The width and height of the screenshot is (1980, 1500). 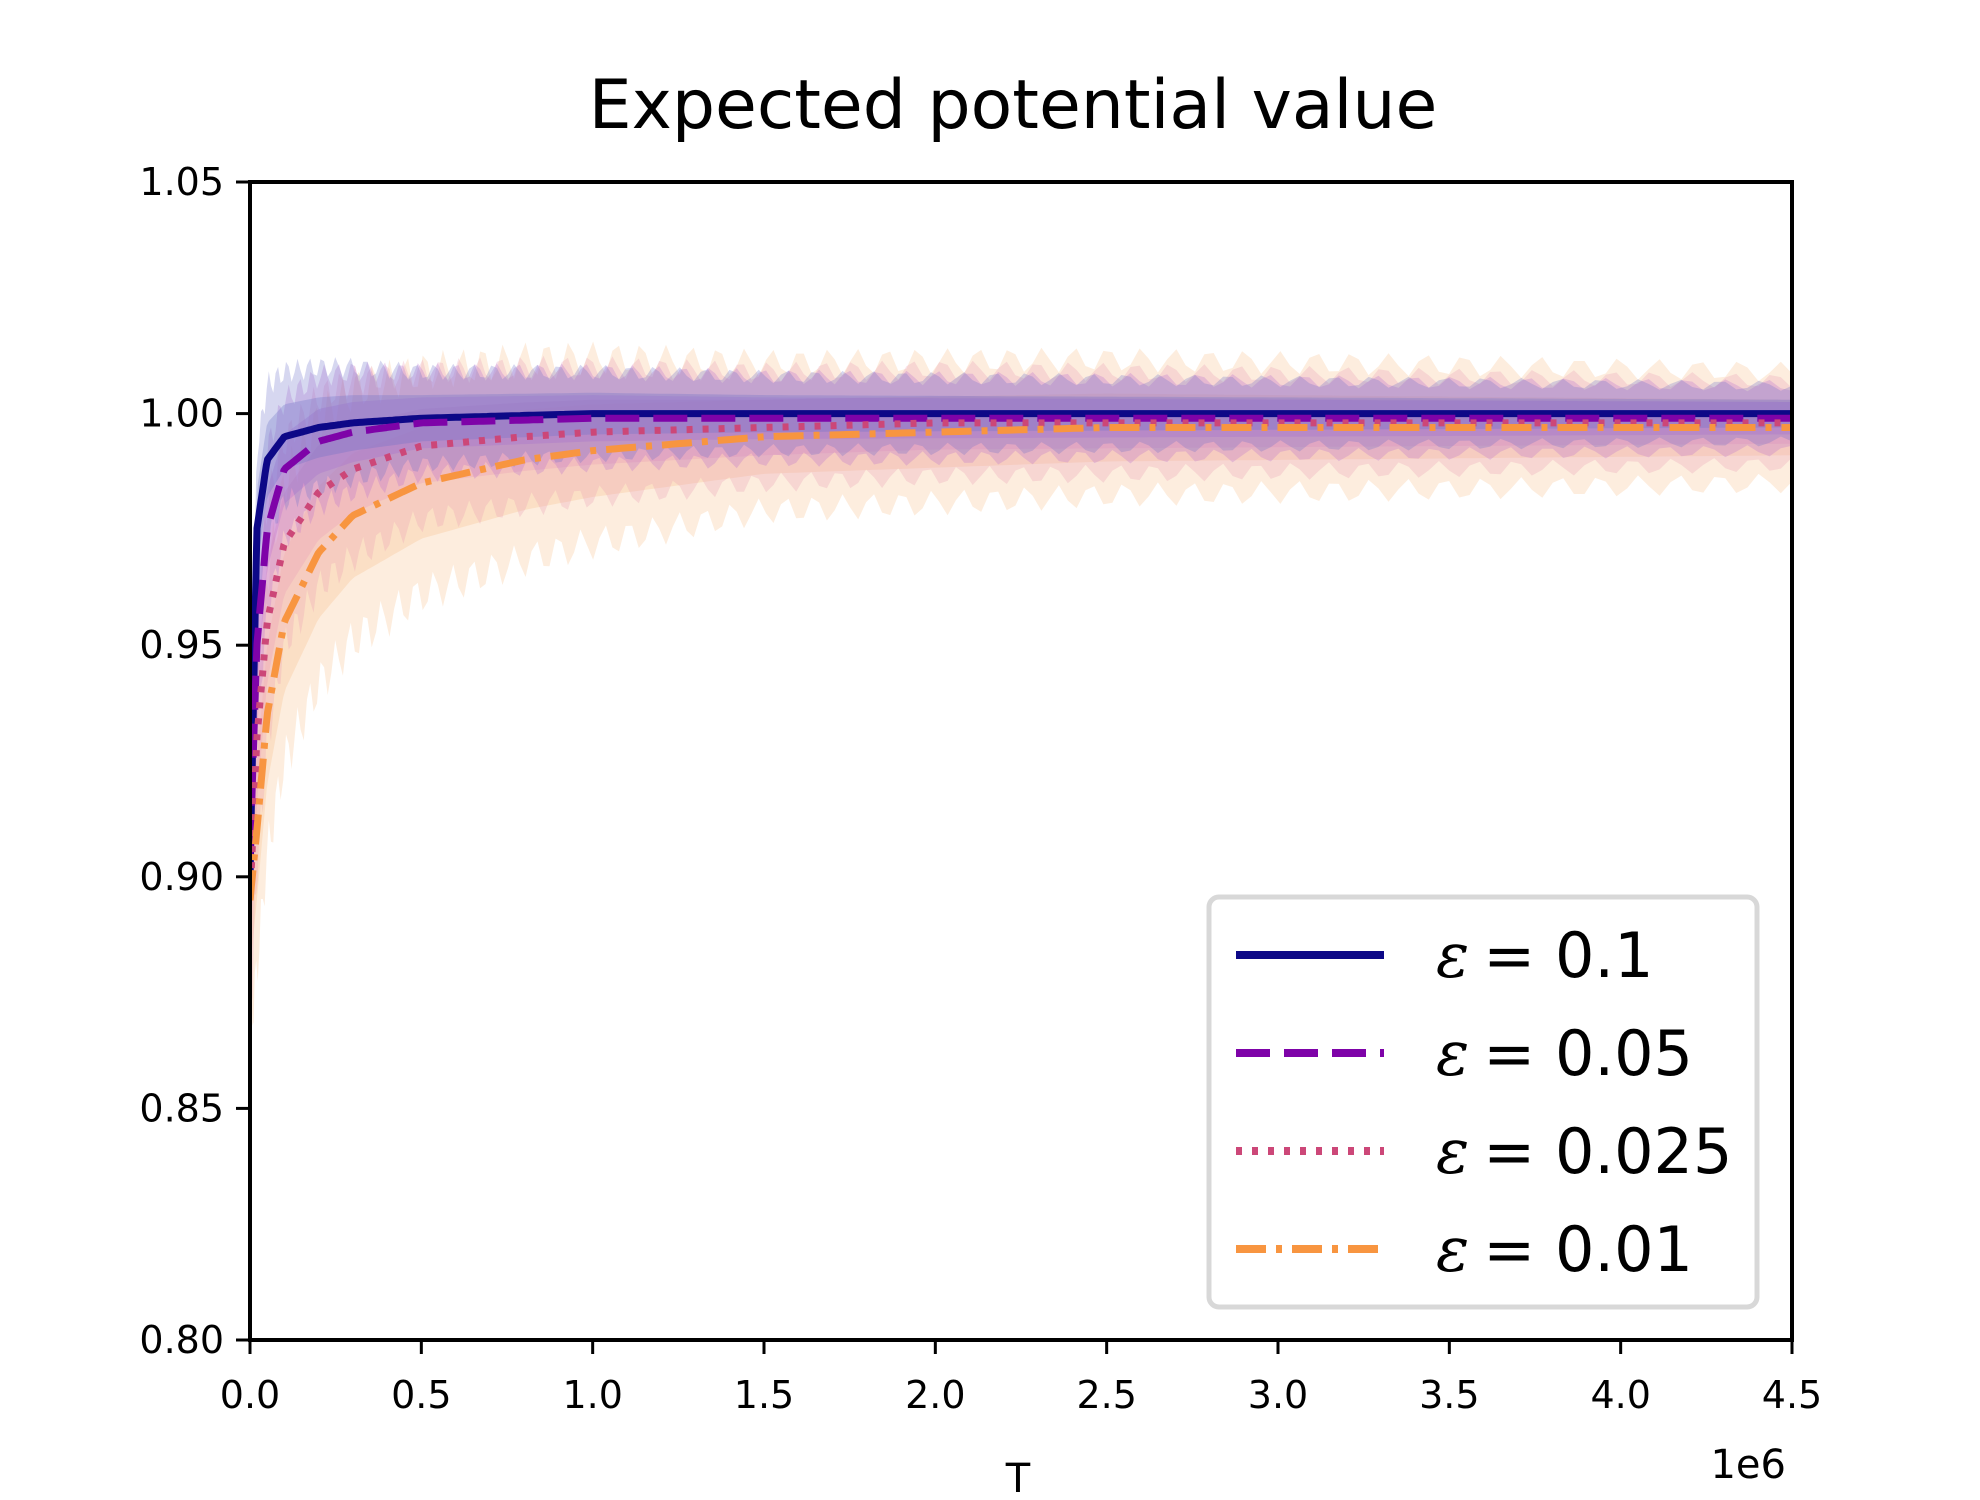 I want to click on x-tick-label: 3.5, so click(x=1449, y=1395).